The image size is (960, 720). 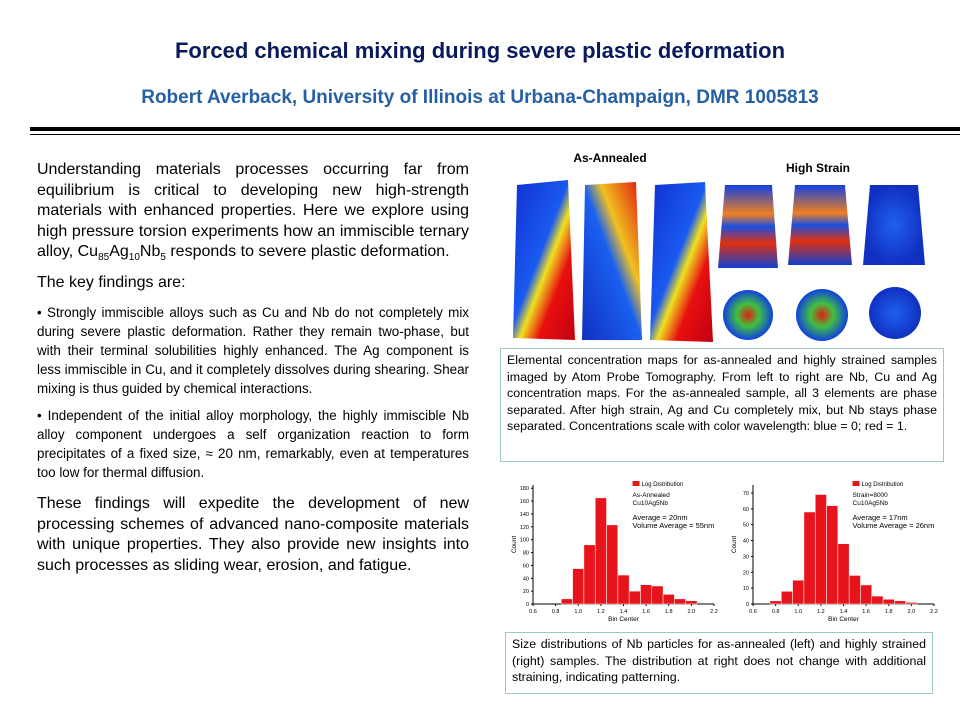 What do you see at coordinates (524, 528) in the screenshot?
I see `y-tick-label: 120` at bounding box center [524, 528].